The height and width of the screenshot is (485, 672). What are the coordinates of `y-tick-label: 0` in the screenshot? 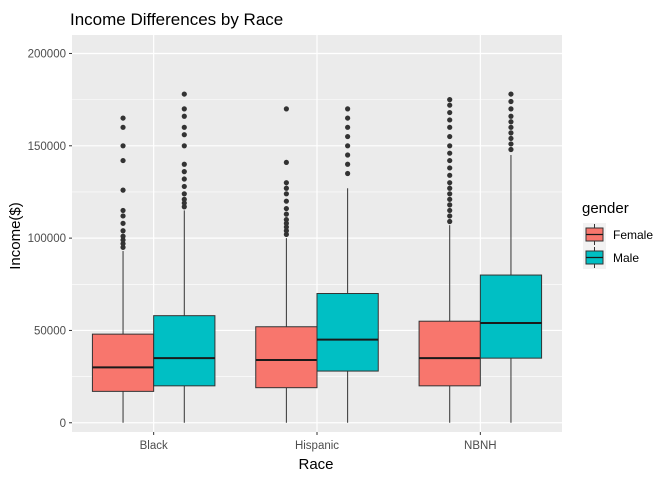 It's located at (63, 424).